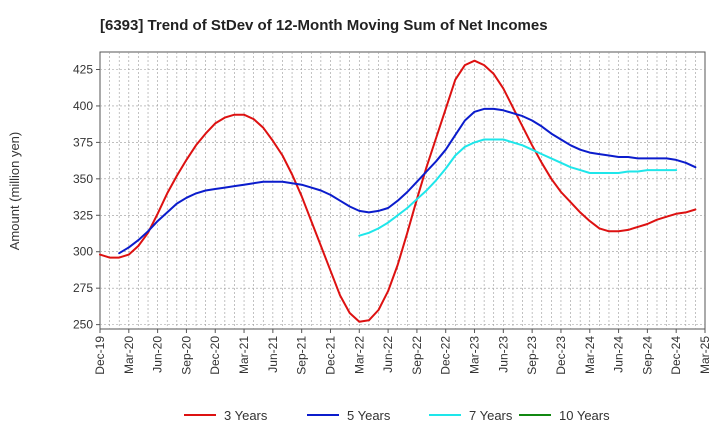  Describe the element at coordinates (475, 355) in the screenshot. I see `x-tick-label: Mar-23` at that location.